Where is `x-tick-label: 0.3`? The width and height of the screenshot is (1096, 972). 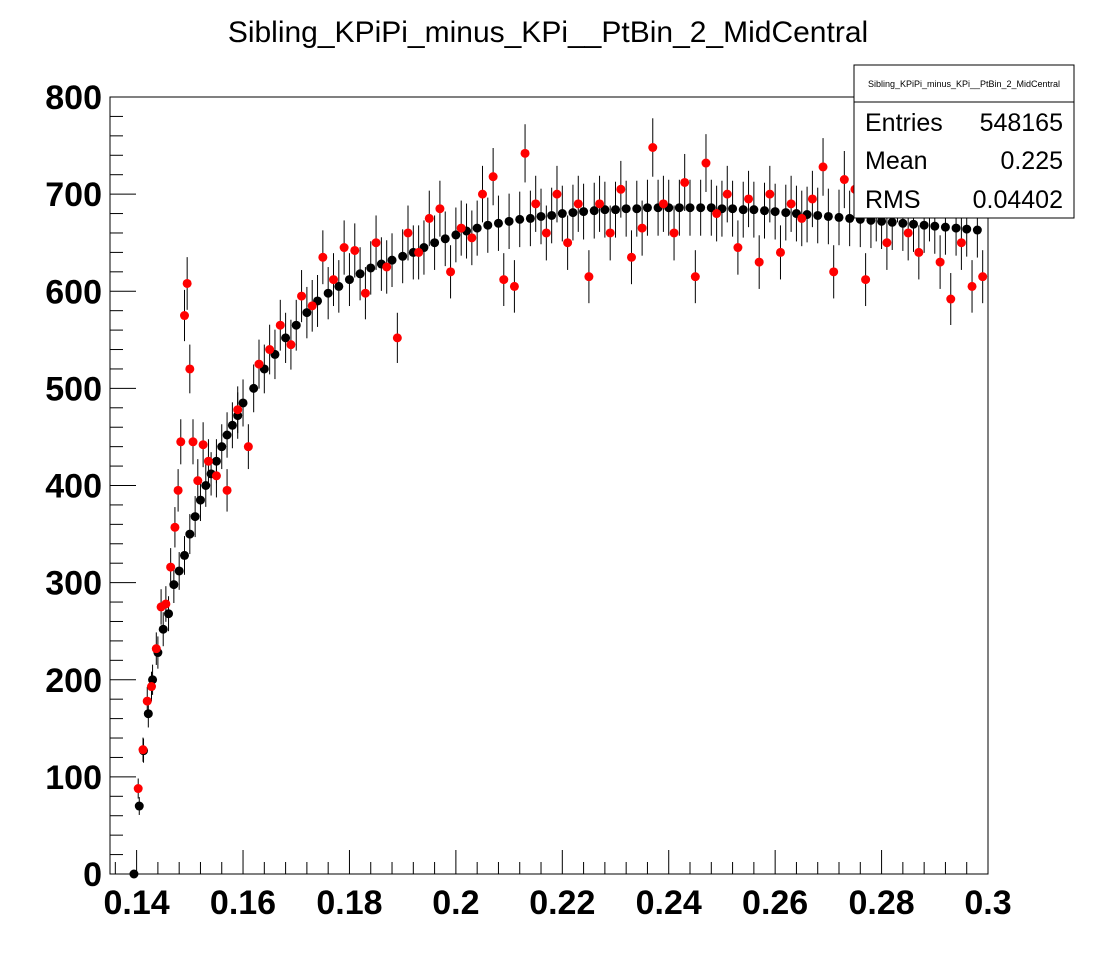 x-tick-label: 0.3 is located at coordinates (987, 903).